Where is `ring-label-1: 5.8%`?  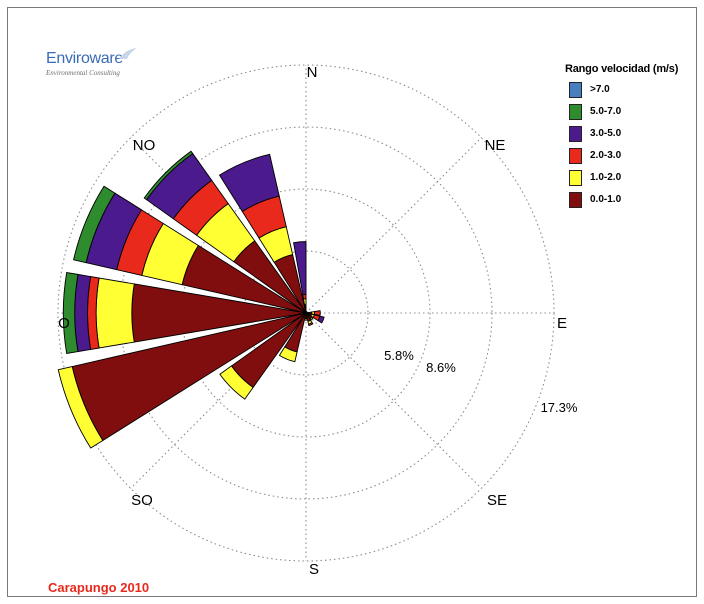
ring-label-1: 5.8% is located at coordinates (399, 355).